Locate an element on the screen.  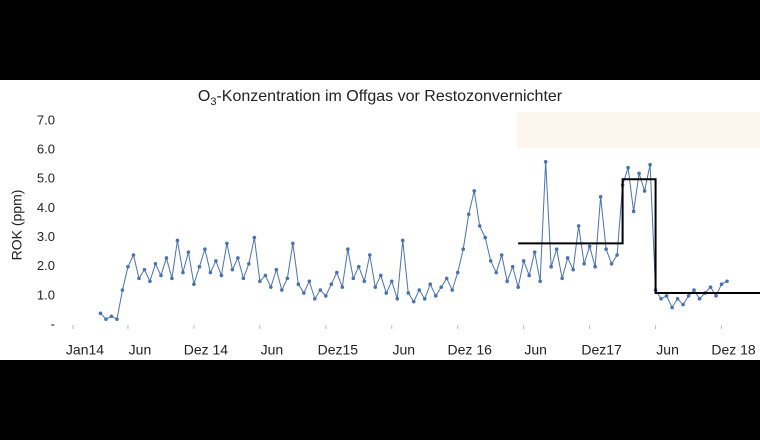
x-tick-label: Dez17 is located at coordinates (601, 350).